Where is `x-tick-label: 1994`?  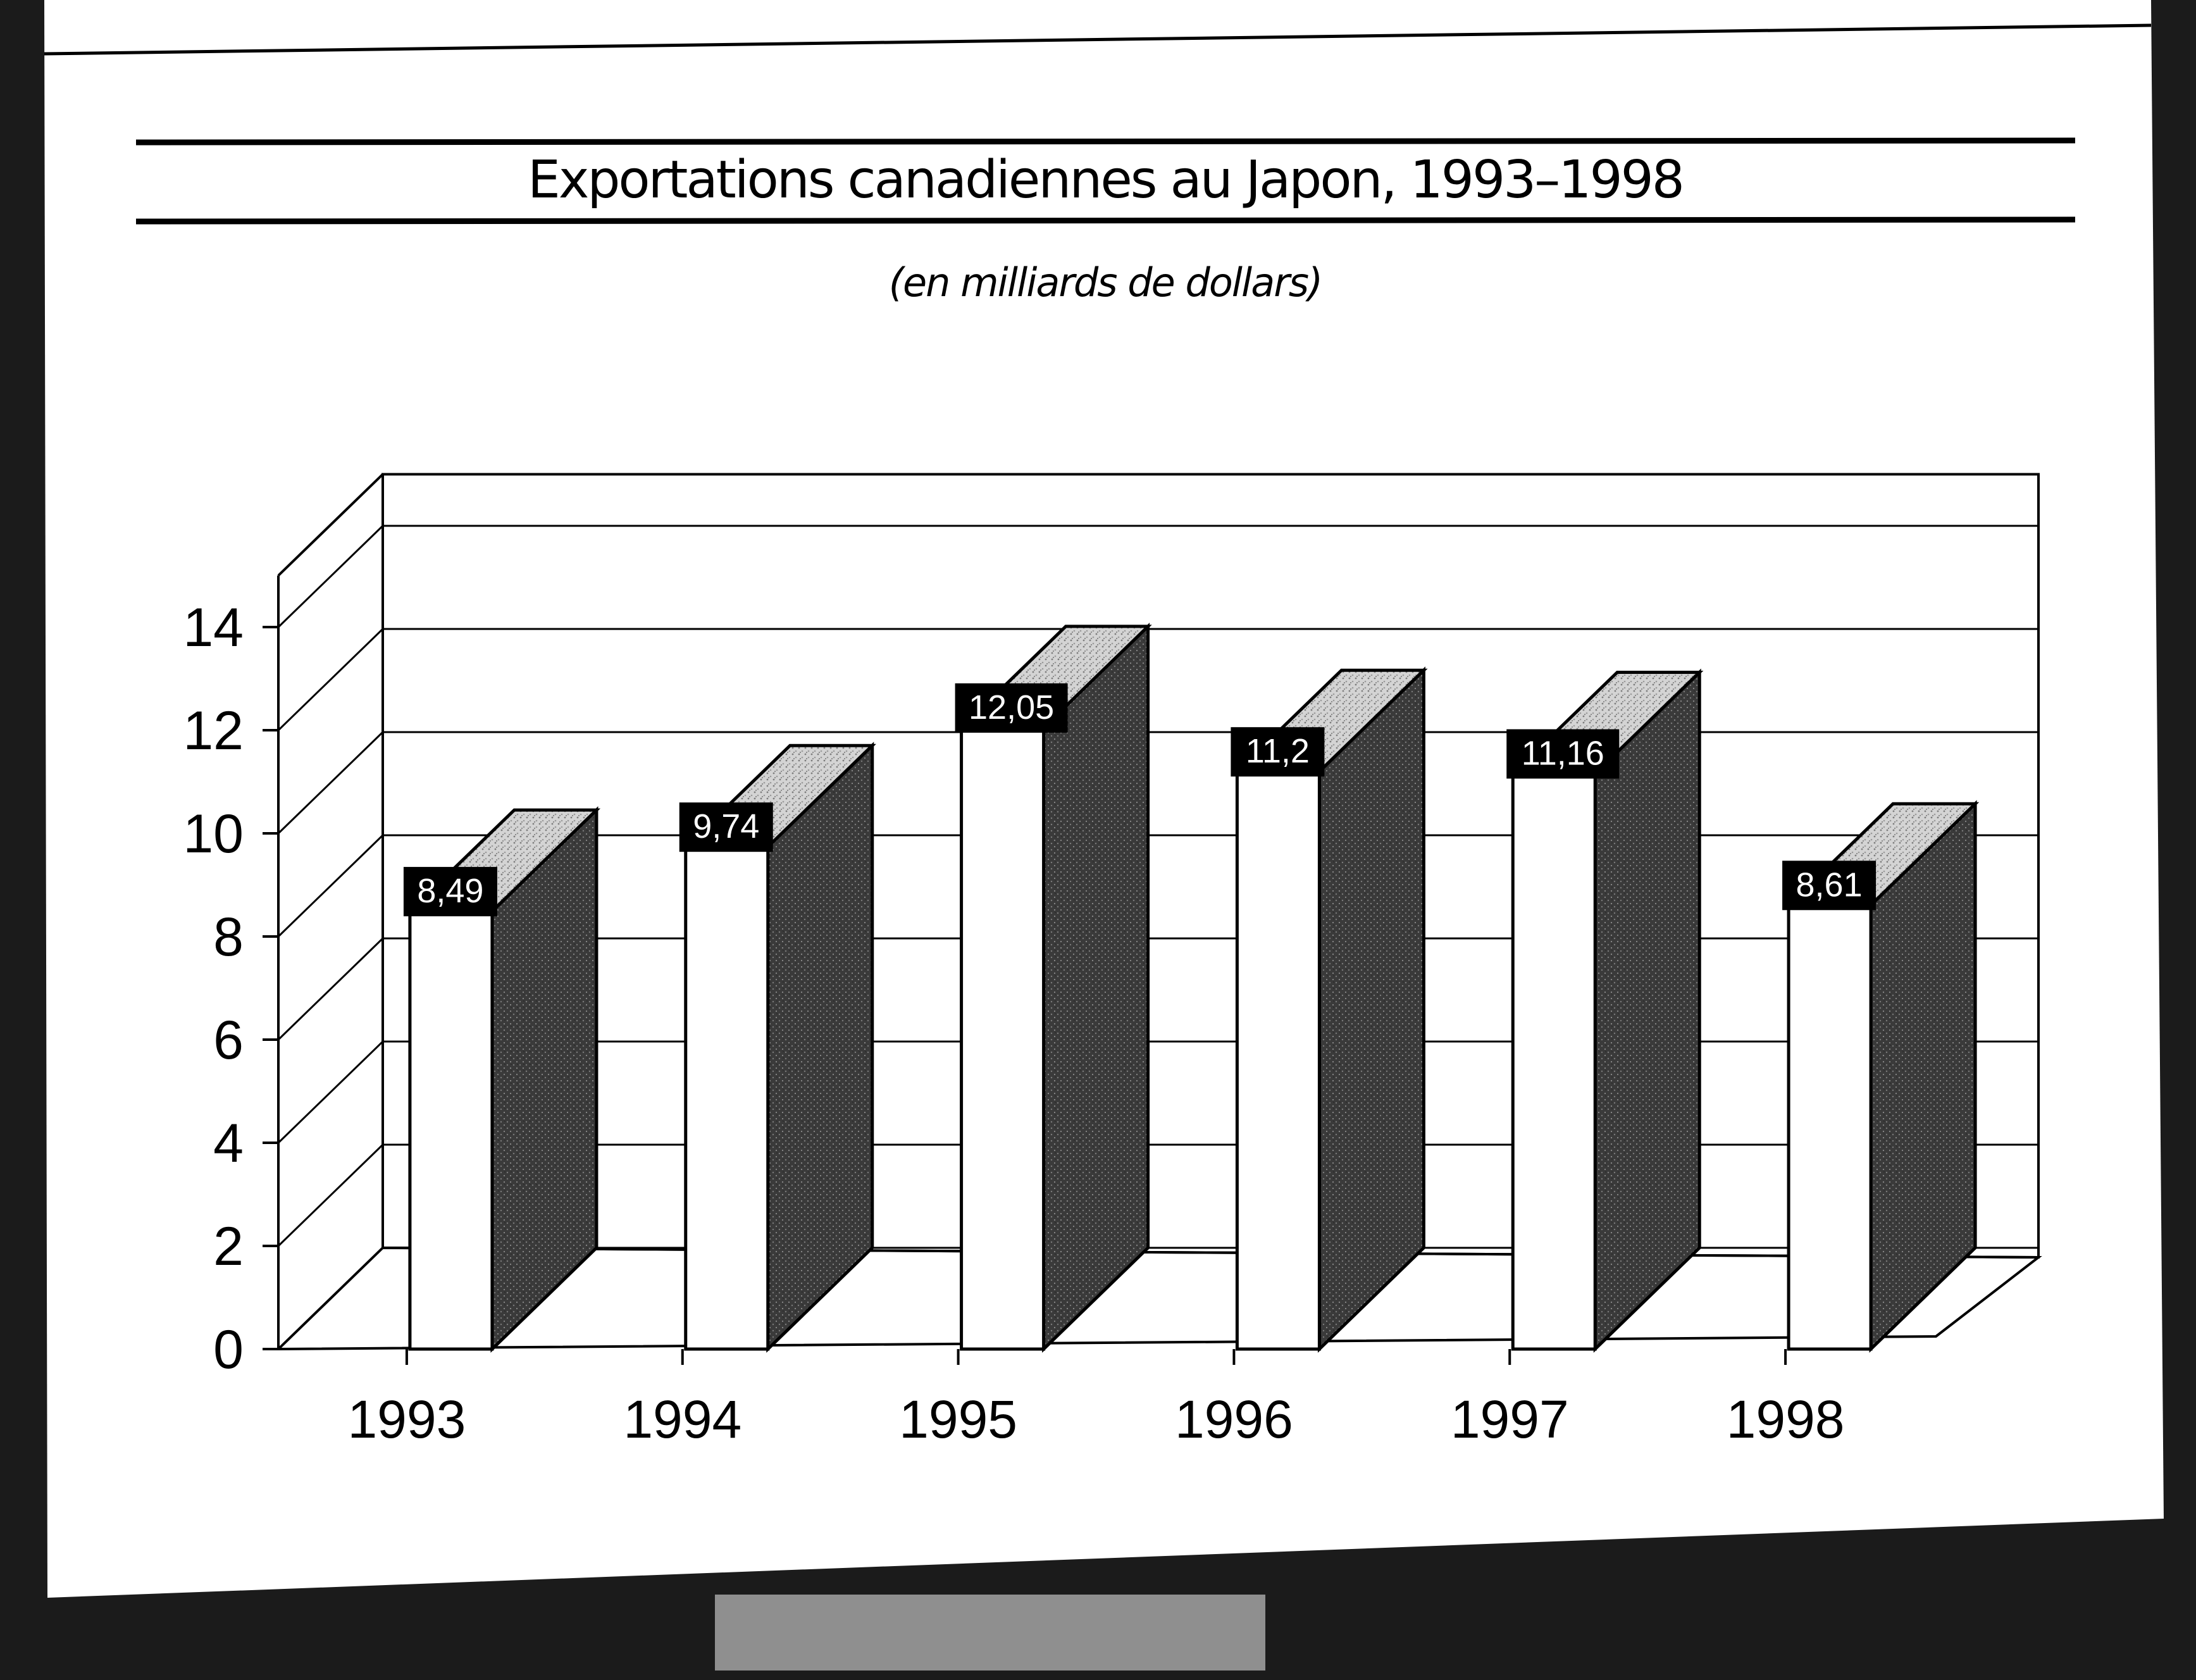
x-tick-label: 1994 is located at coordinates (682, 1419).